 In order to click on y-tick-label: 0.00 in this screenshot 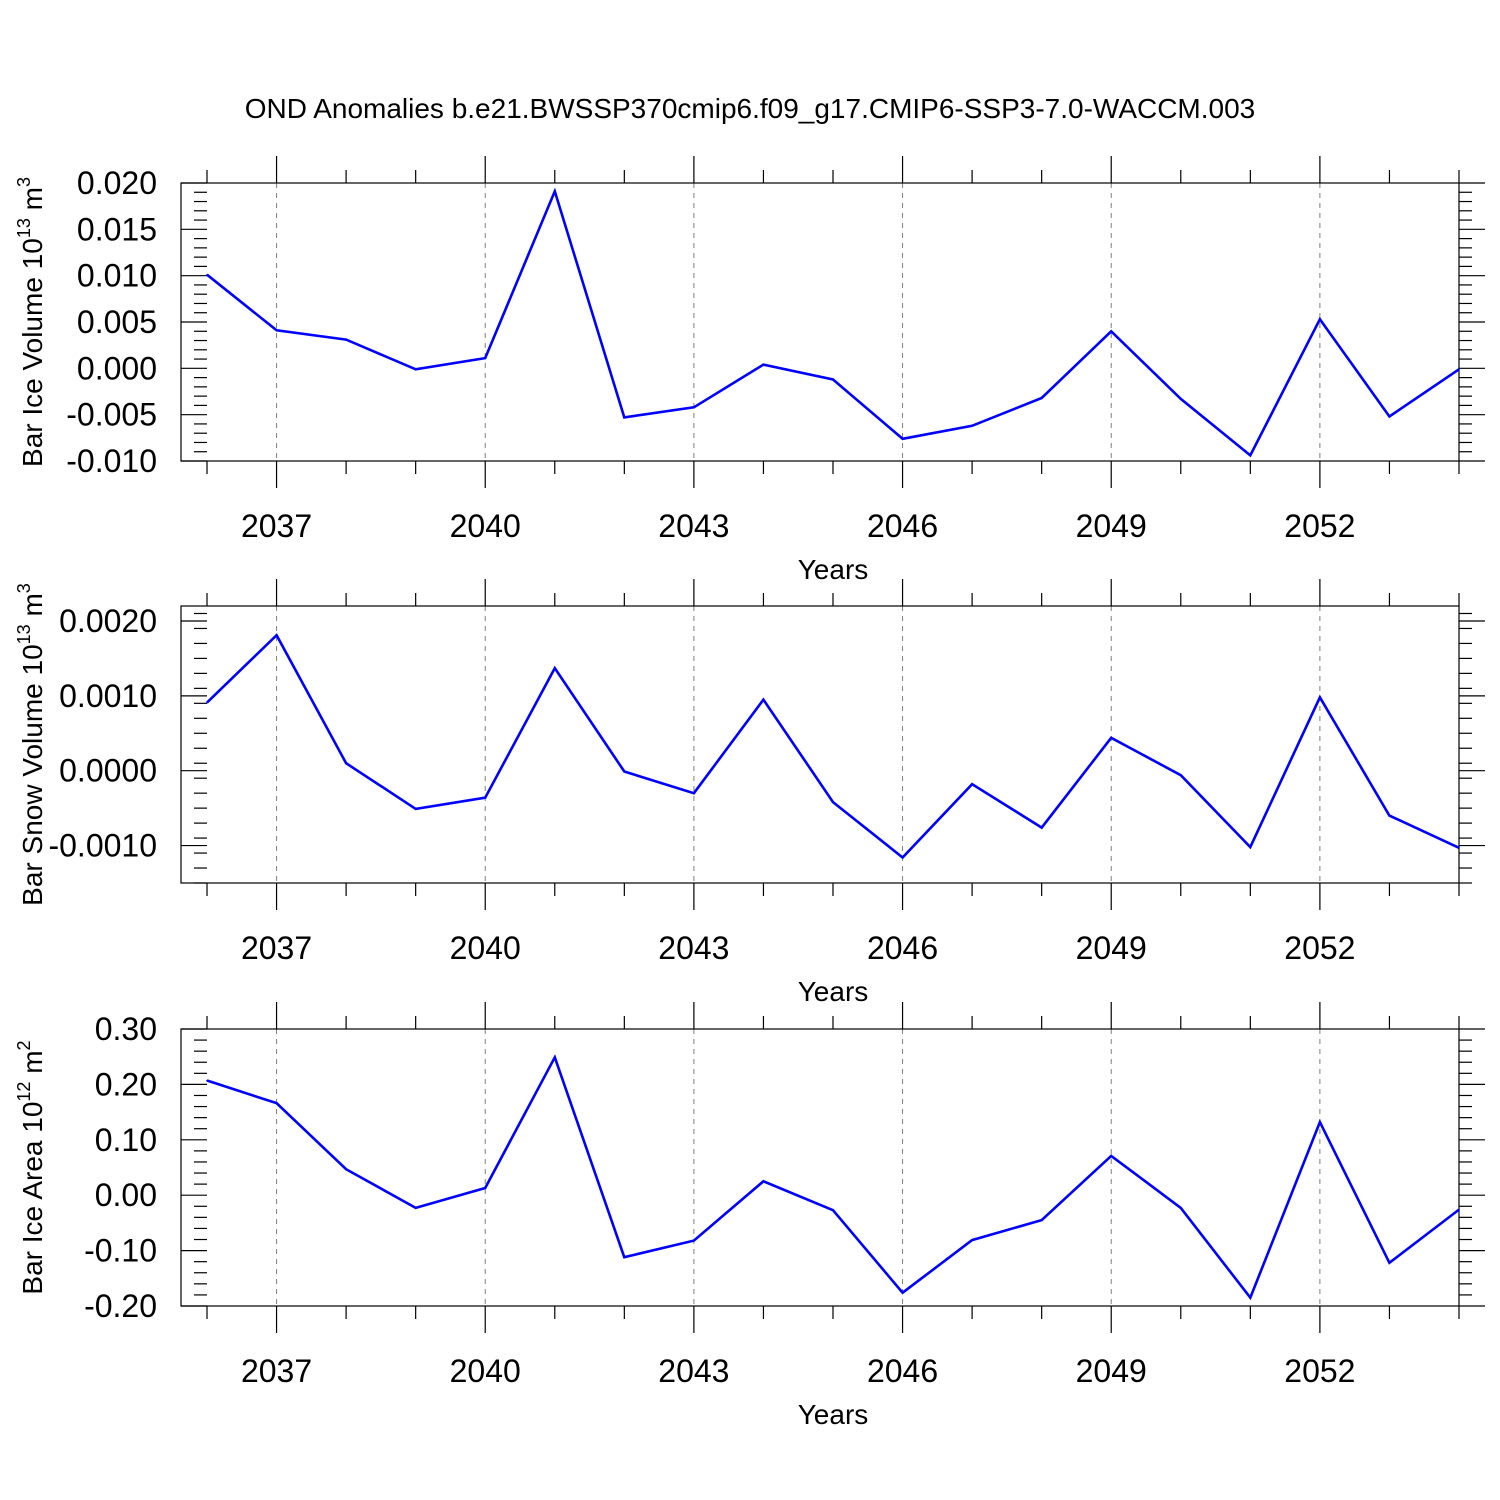, I will do `click(126, 1195)`.